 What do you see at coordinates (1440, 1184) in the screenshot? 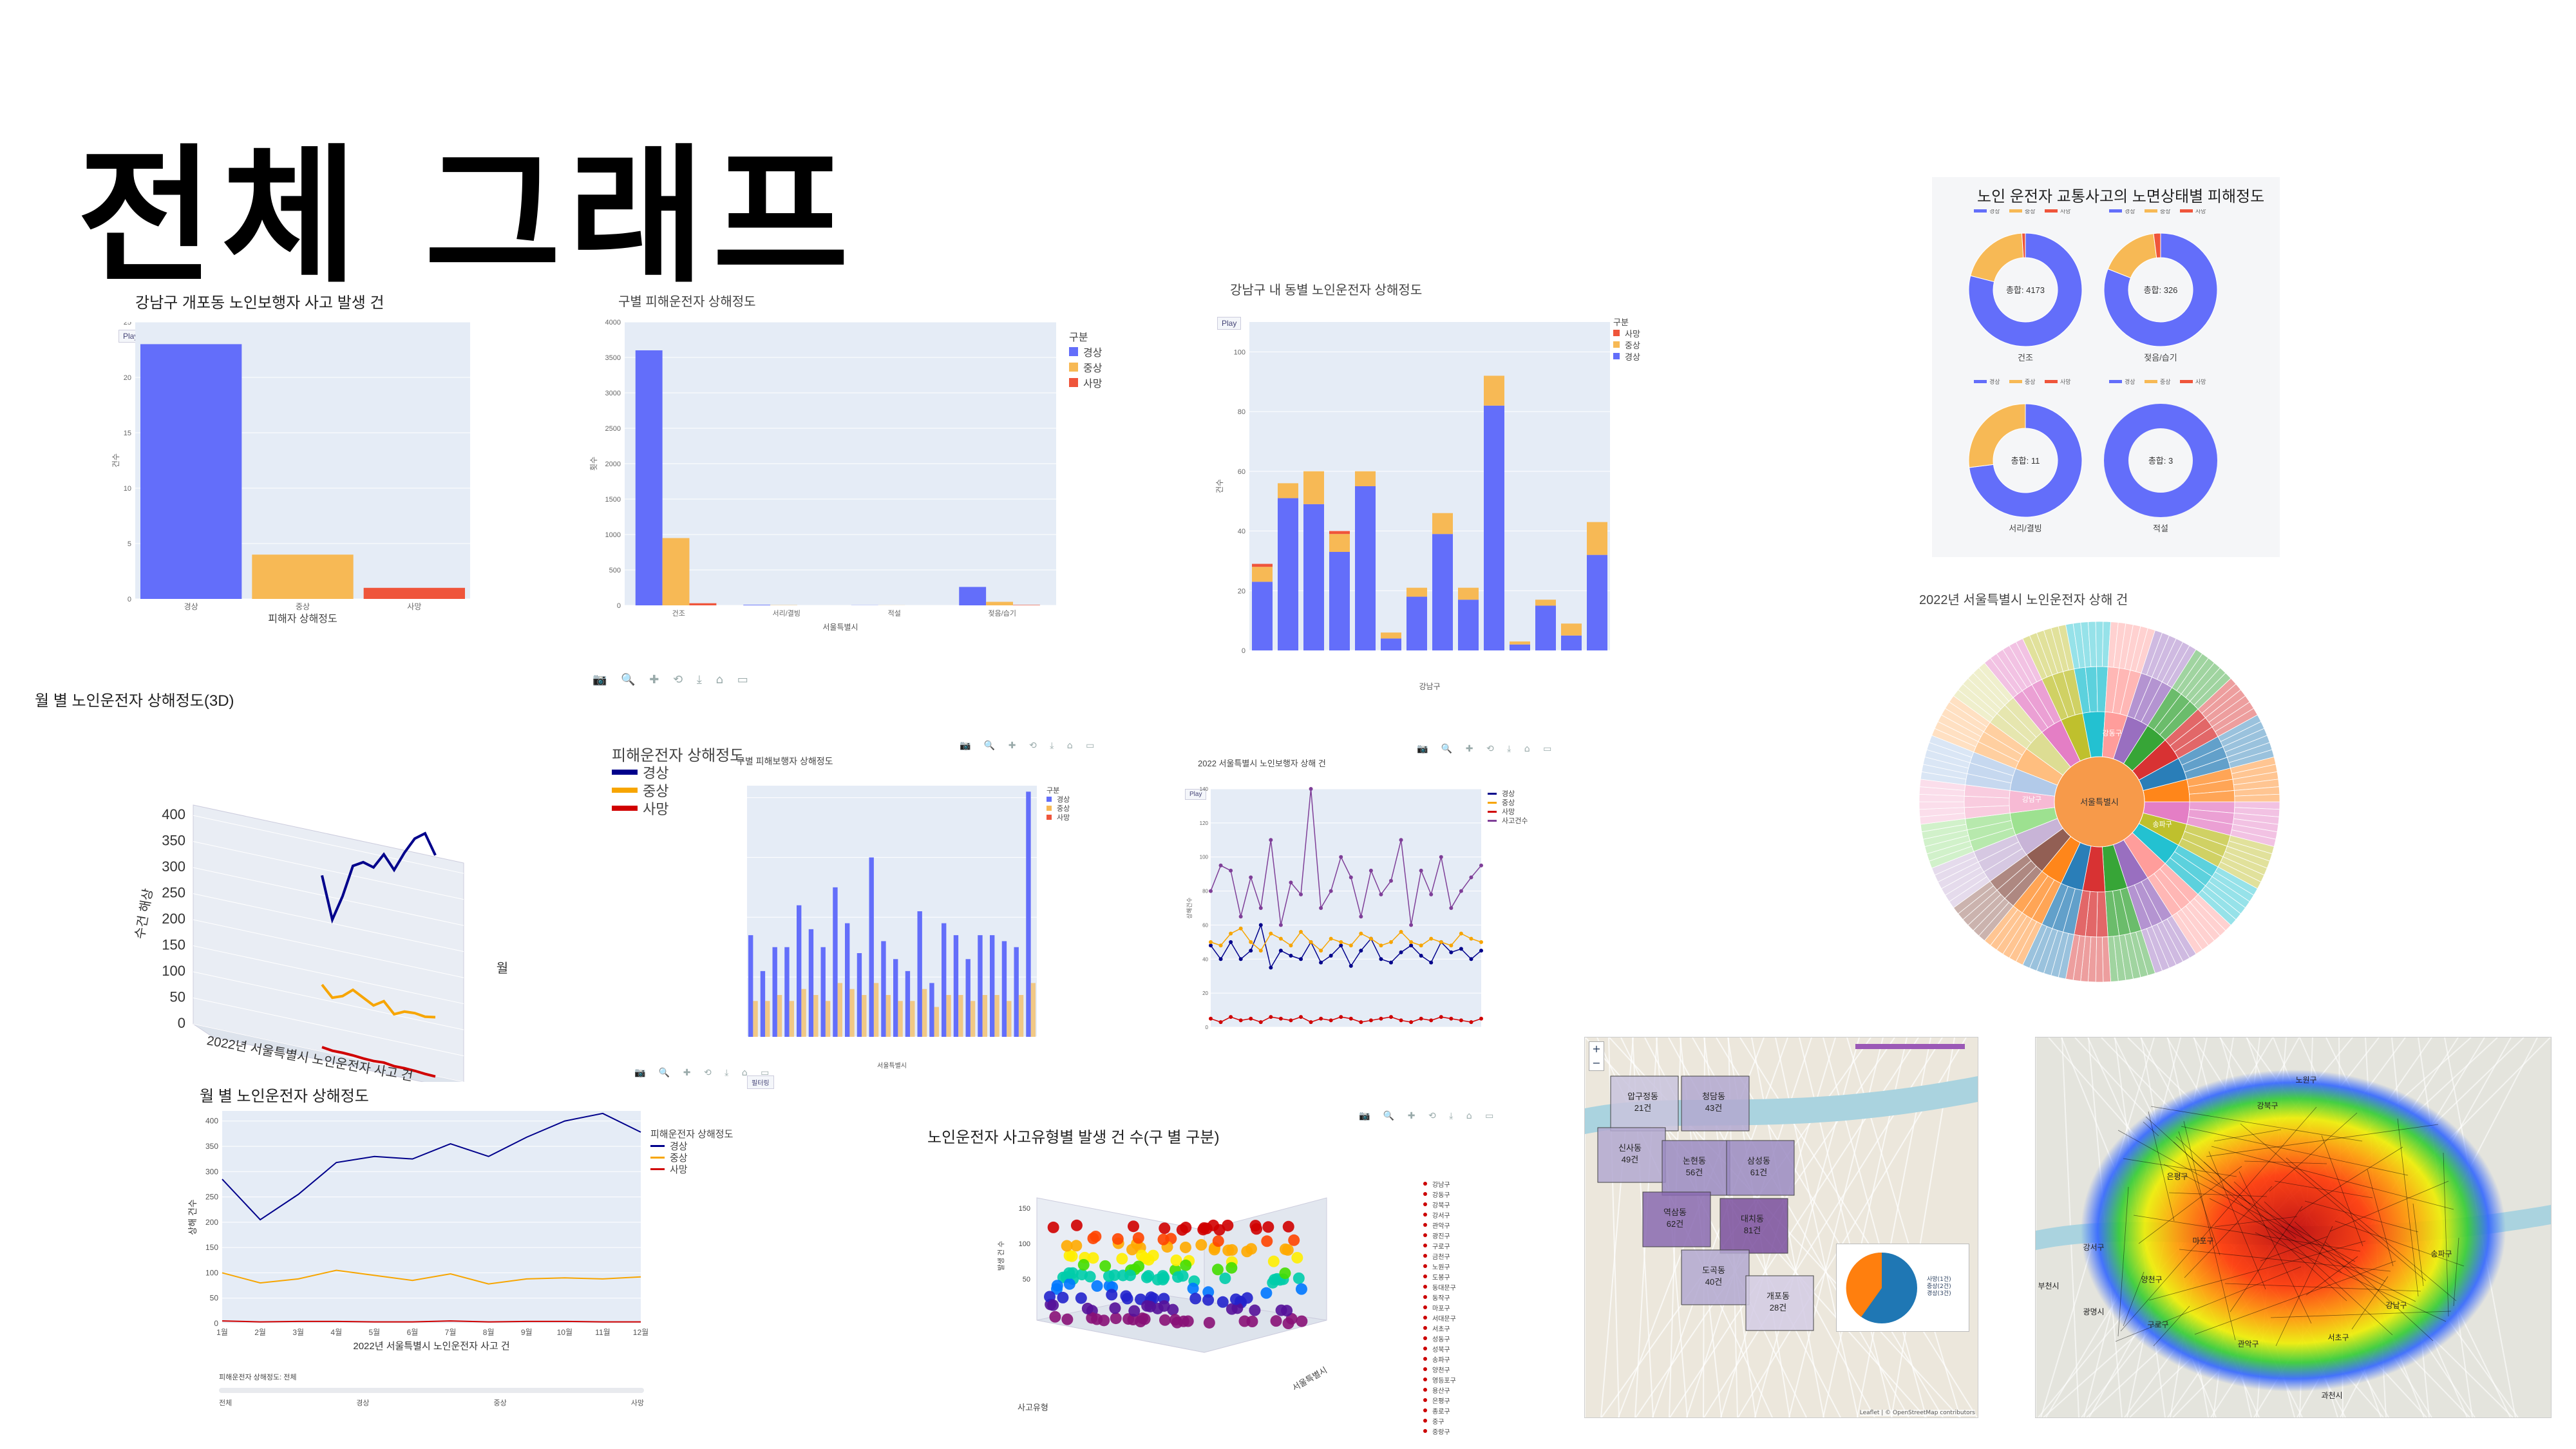
I see `legend-item: 강남구` at bounding box center [1440, 1184].